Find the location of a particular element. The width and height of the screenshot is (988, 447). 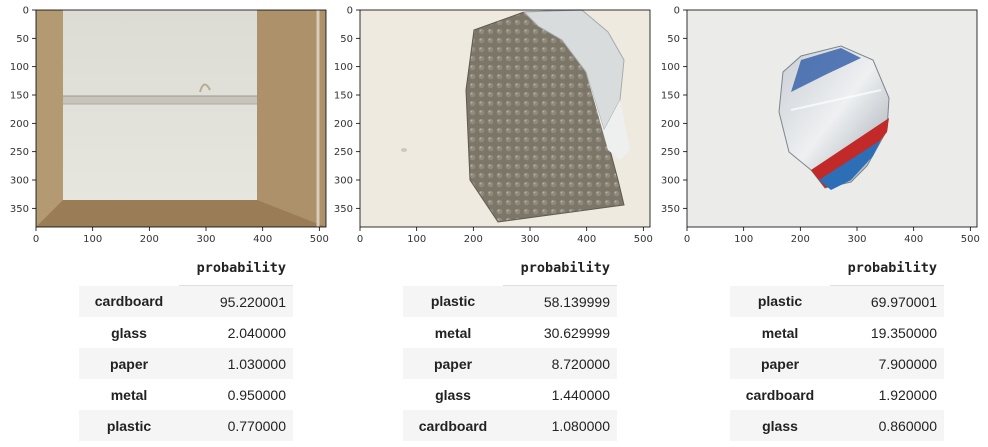

photo-cardboard-box is located at coordinates (181, 118).